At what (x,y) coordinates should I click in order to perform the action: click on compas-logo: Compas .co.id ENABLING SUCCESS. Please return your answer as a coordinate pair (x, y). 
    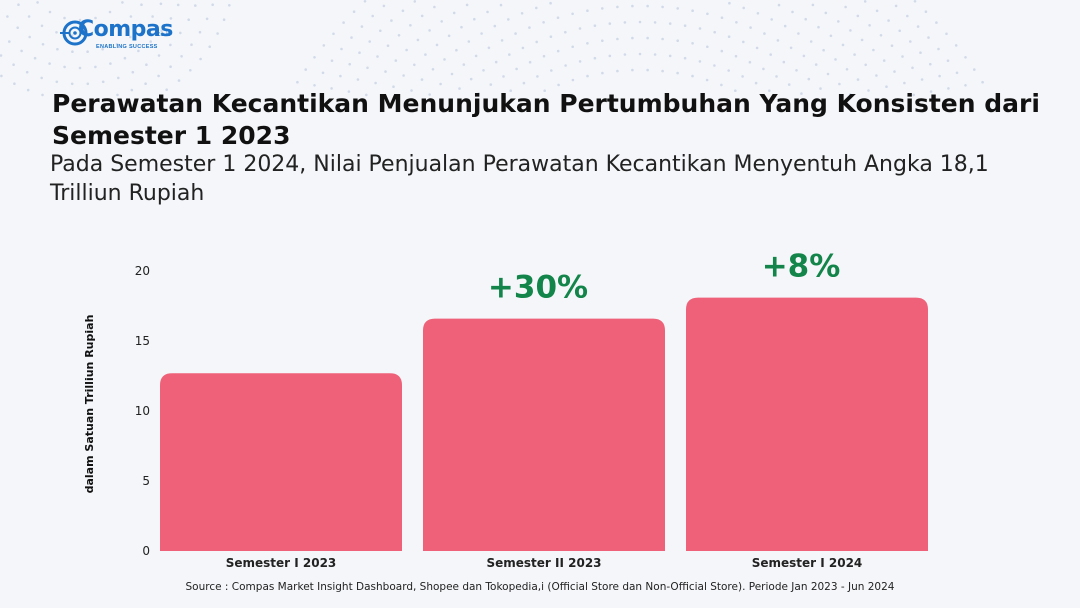
    Looking at the image, I should click on (120, 34).